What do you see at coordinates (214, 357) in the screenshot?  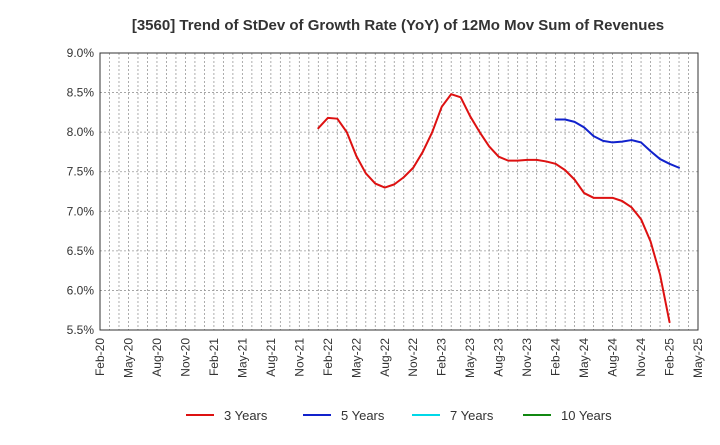 I see `x-tick-label: Feb-21` at bounding box center [214, 357].